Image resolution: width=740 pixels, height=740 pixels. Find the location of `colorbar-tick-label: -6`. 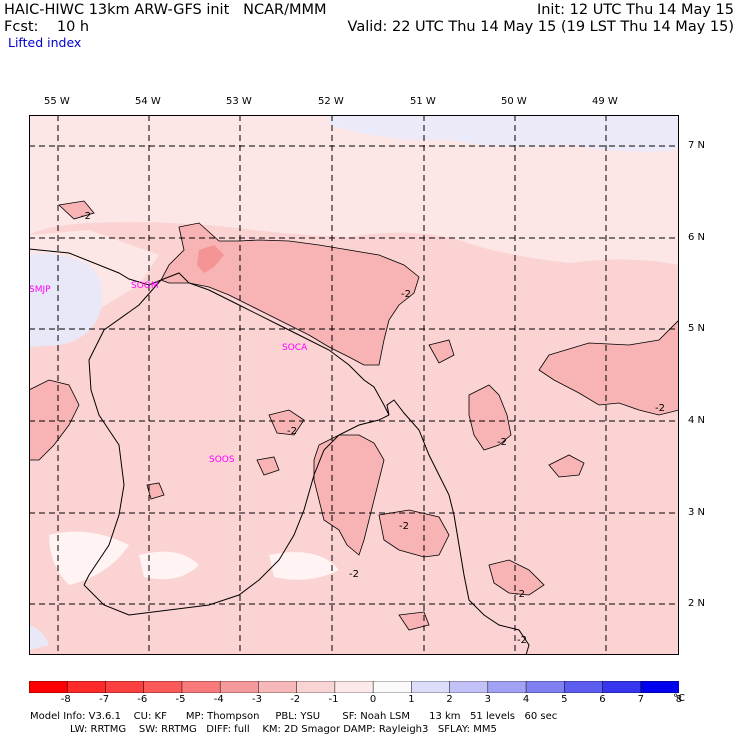

colorbar-tick-label: -6 is located at coordinates (142, 699).